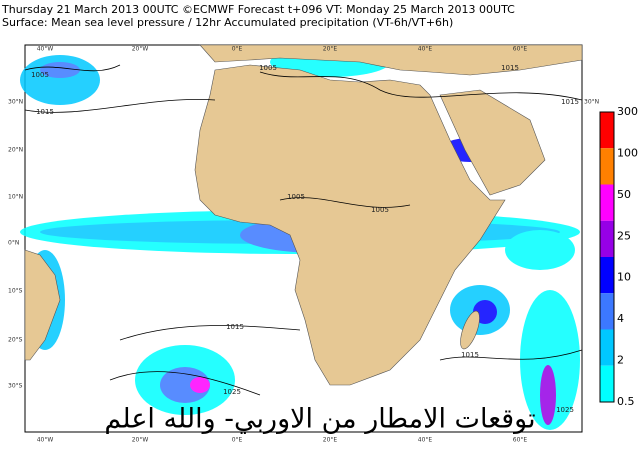 The image size is (640, 450). Describe the element at coordinates (618, 256) in the screenshot. I see `legend: 300 100 50 25 10 4 2 0.5` at that location.